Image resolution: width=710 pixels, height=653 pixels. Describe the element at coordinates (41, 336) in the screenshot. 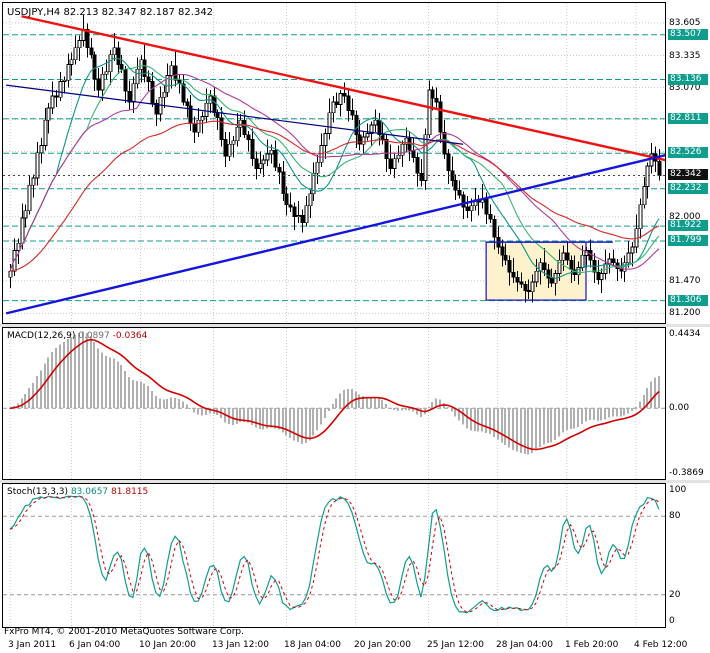

I see `macd-name: MACD(12,26,9)` at that location.